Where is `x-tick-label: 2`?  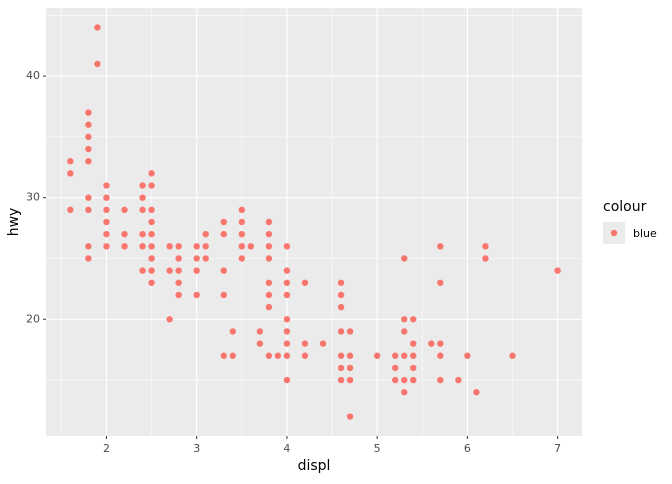
x-tick-label: 2 is located at coordinates (106, 448).